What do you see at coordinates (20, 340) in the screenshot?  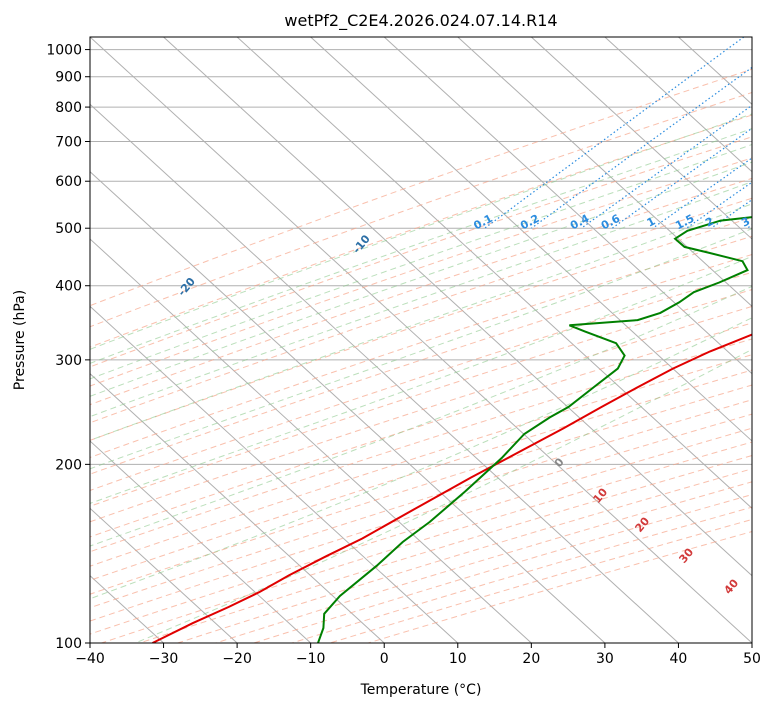 I see `y-axis-label: Pressure (hPa)` at bounding box center [20, 340].